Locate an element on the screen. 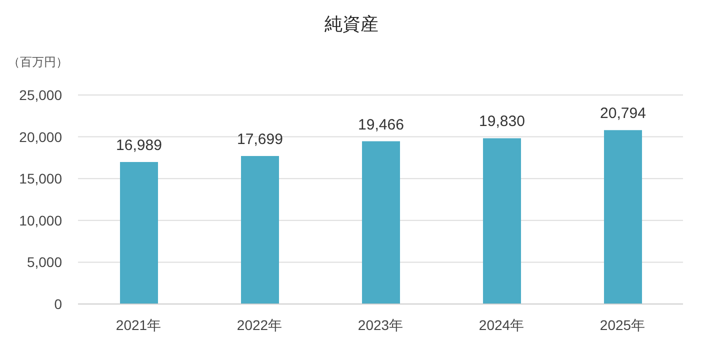 This screenshot has height=354, width=703. data-label: 20,794 is located at coordinates (623, 113).